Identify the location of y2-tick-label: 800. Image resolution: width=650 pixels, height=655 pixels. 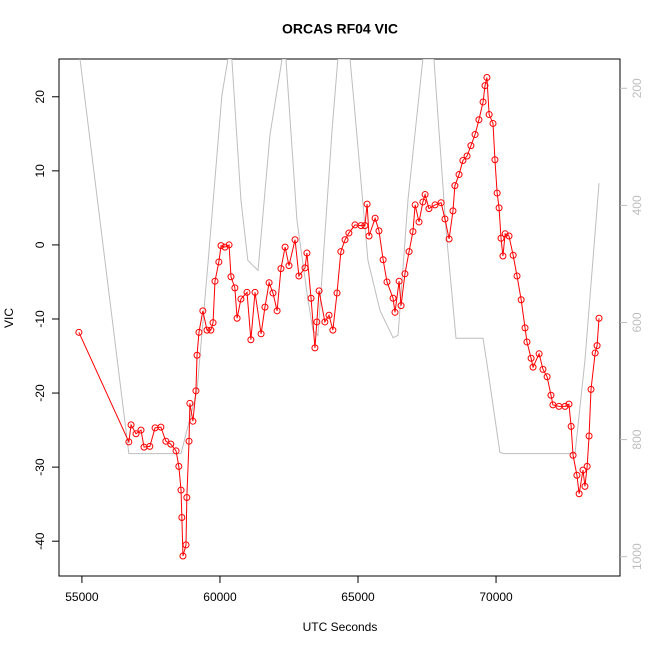
(637, 439).